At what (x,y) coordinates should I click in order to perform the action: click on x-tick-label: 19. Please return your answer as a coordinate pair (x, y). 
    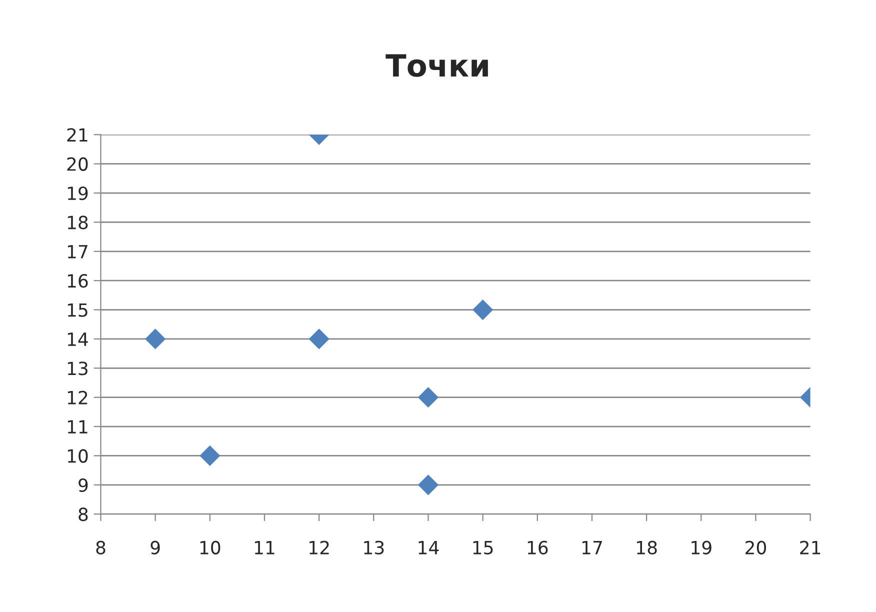
    Looking at the image, I should click on (702, 547).